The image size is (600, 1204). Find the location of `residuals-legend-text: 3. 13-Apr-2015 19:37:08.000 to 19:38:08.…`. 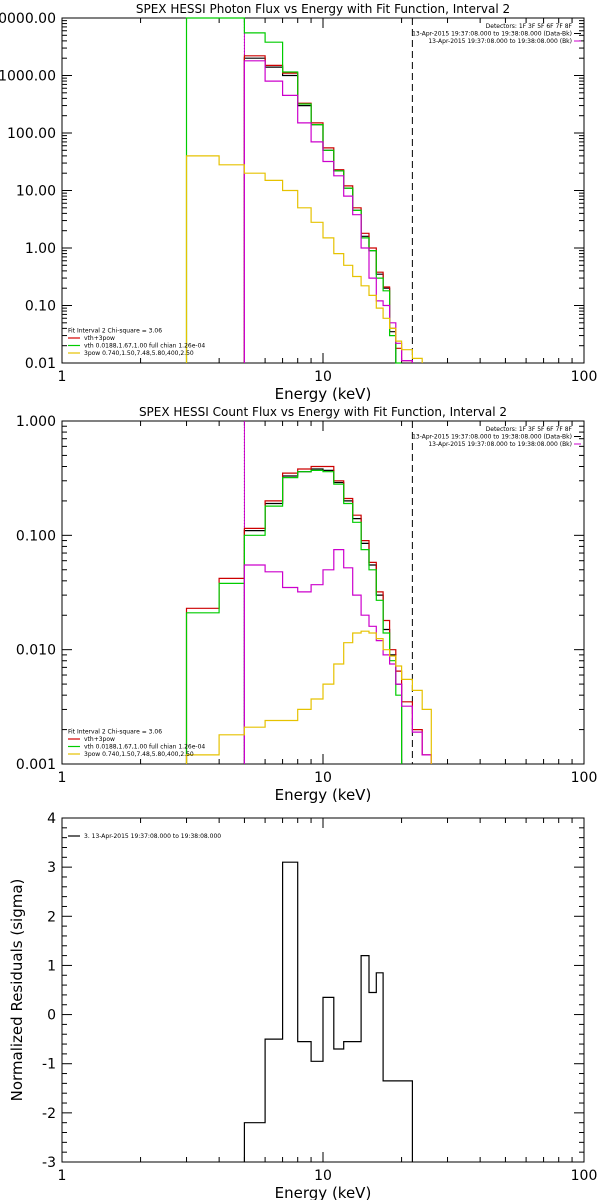

residuals-legend-text: 3. 13-Apr-2015 19:37:08.000 to 19:38:08.… is located at coordinates (152, 836).